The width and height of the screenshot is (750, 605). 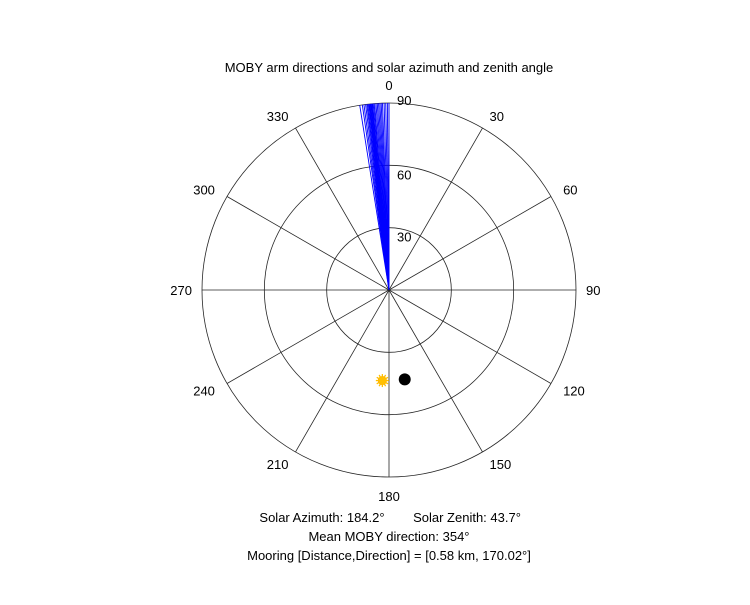 What do you see at coordinates (321, 517) in the screenshot?
I see `solar-azimuth-text: Solar Azimuth: 184.2°` at bounding box center [321, 517].